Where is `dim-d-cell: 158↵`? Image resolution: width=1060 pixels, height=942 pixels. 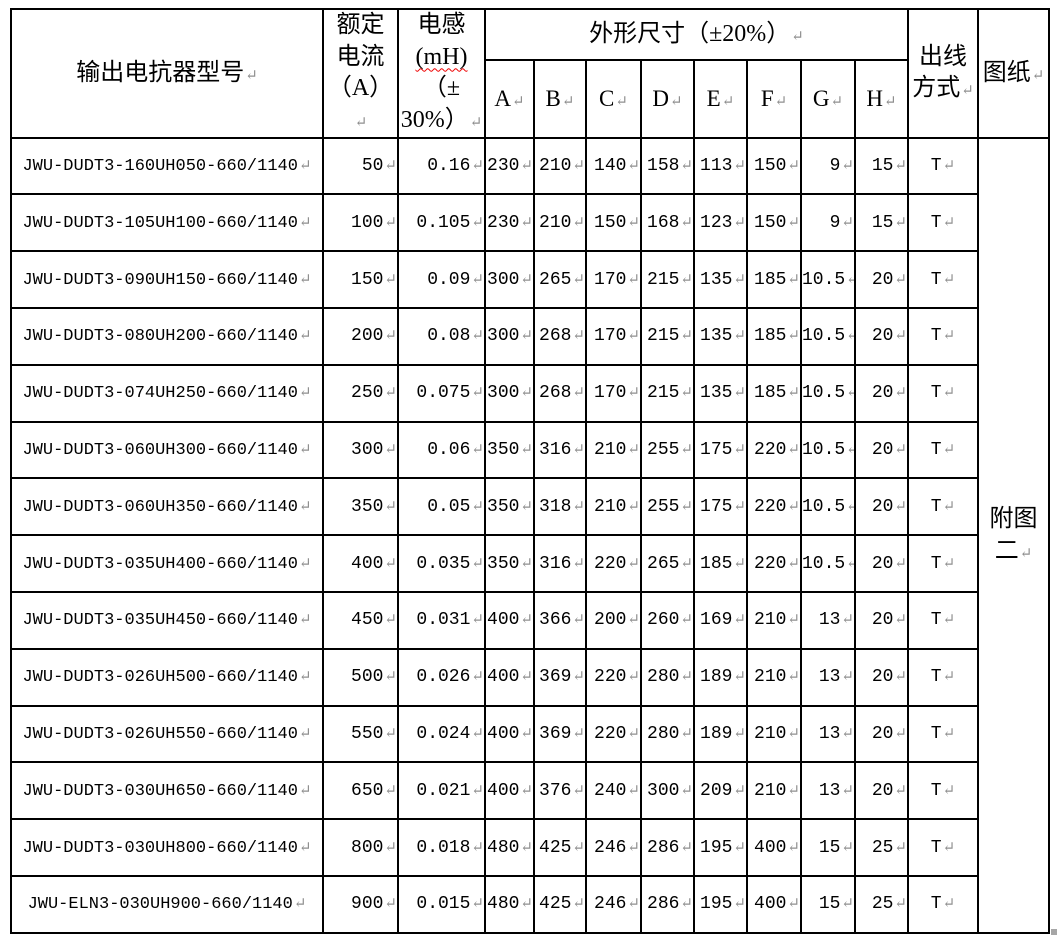
dim-d-cell: 158↵ is located at coordinates (667, 166).